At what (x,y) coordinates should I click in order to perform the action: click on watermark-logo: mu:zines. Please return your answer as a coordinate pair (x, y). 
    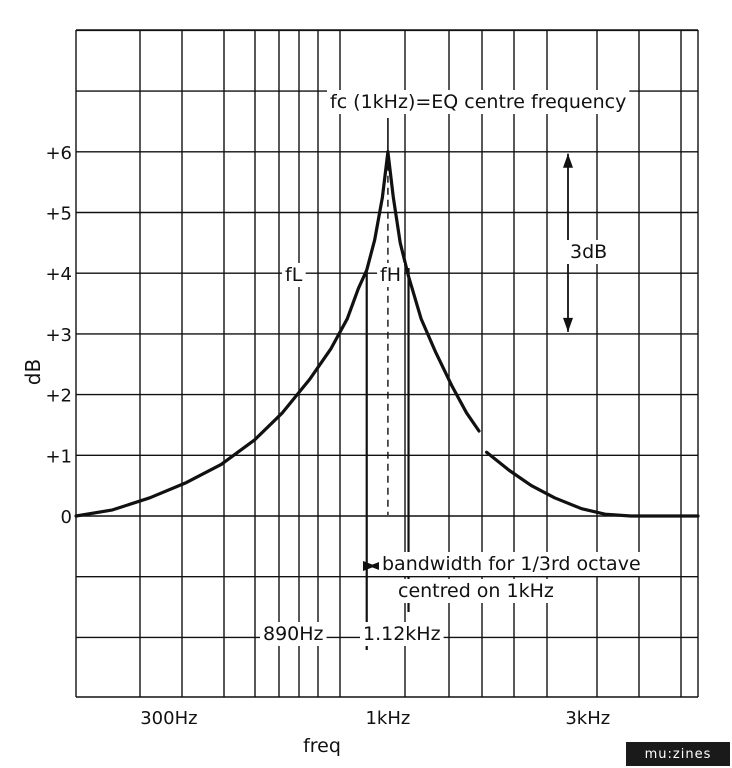
    Looking at the image, I should click on (678, 754).